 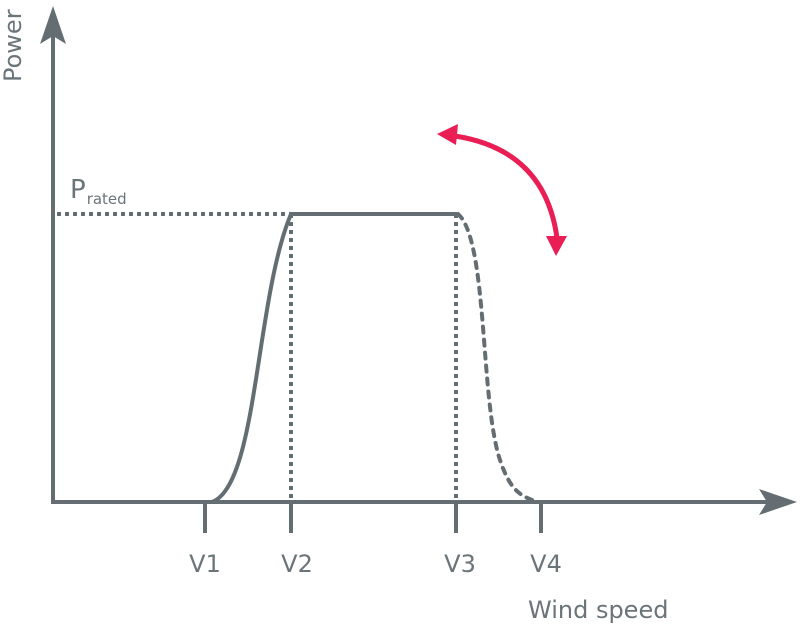 I want to click on rated-subscript: rated, so click(x=107, y=199).